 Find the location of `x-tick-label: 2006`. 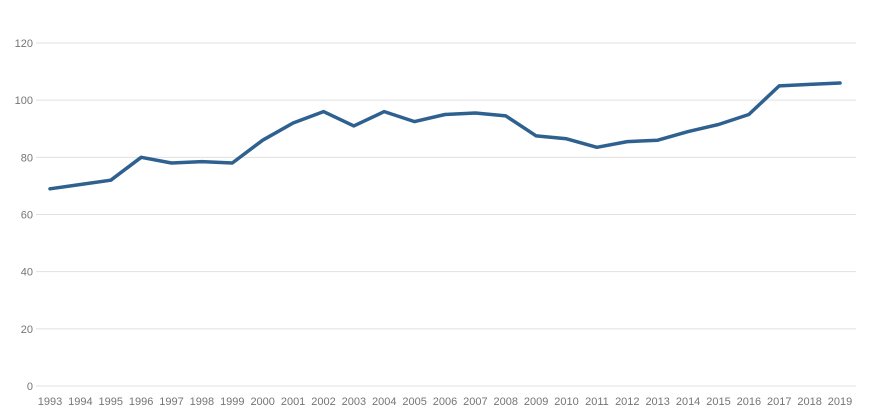

x-tick-label: 2006 is located at coordinates (445, 402).